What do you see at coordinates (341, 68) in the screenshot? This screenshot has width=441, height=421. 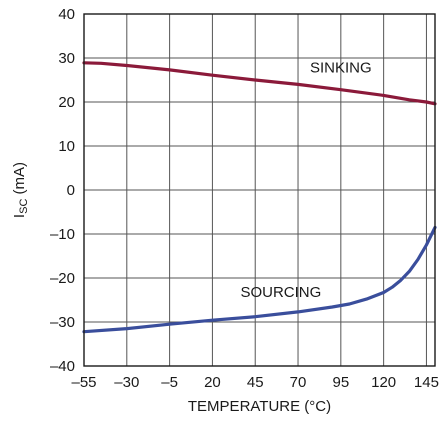 I see `series-label-sinking: SINKING` at bounding box center [341, 68].